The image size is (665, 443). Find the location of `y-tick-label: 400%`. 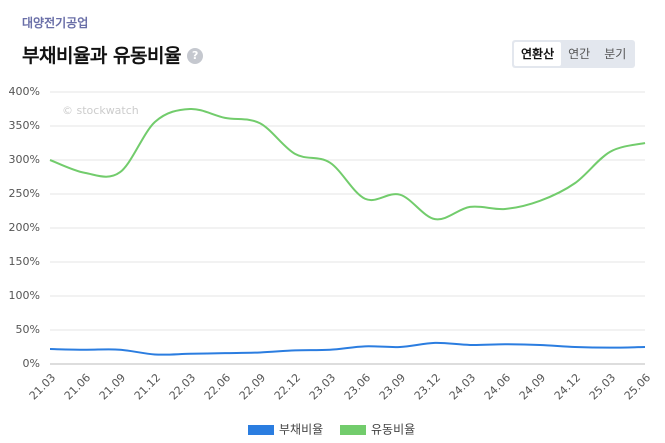

y-tick-label: 400% is located at coordinates (24, 91).